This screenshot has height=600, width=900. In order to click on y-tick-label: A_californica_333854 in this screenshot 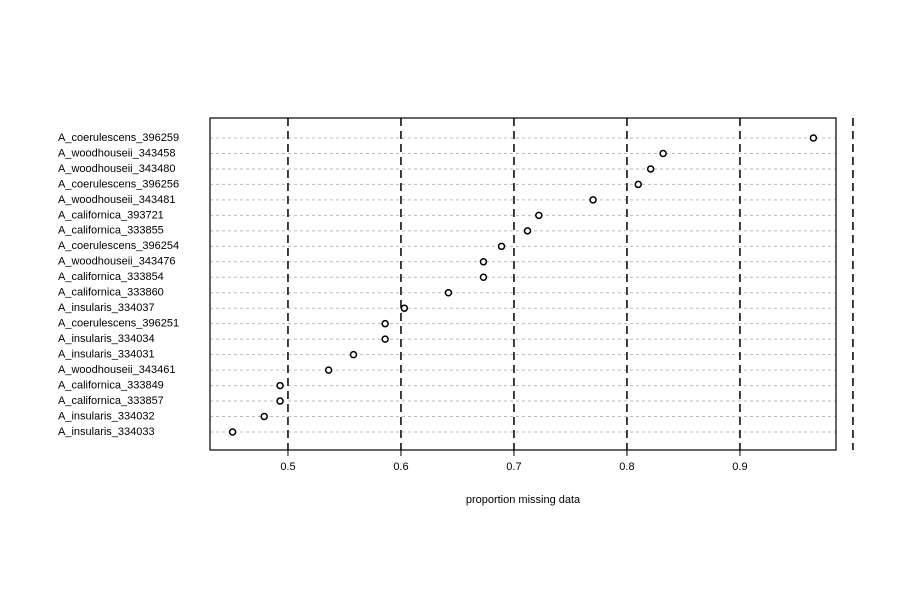, I will do `click(111, 277)`.